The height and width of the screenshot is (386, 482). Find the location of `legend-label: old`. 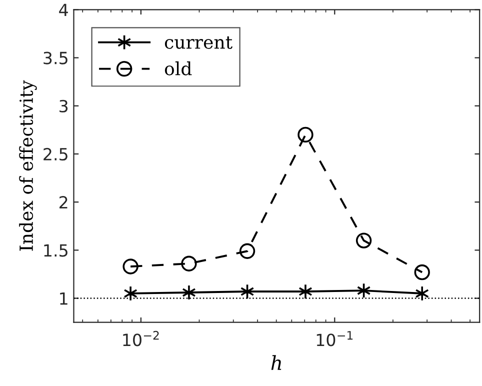

legend-label: old is located at coordinates (178, 68).